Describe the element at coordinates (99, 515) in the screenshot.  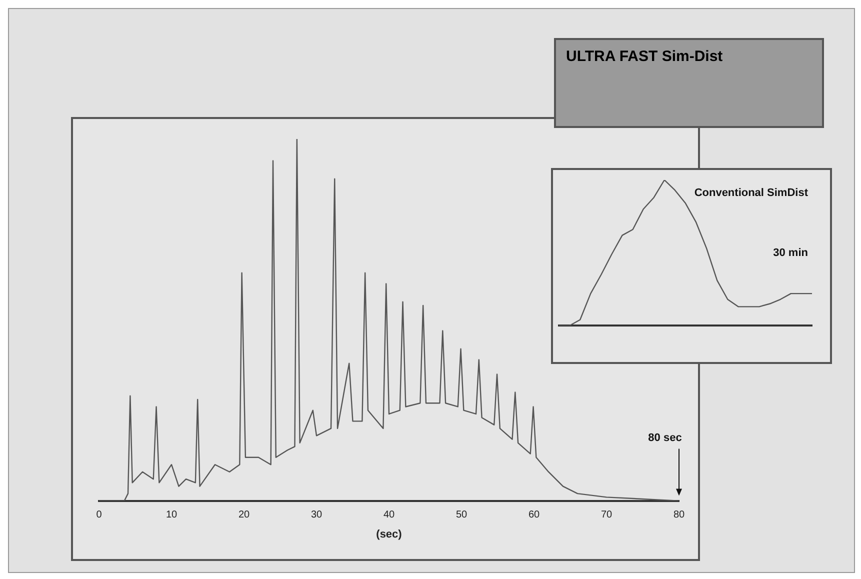
I see `x-tick-label: 0` at that location.